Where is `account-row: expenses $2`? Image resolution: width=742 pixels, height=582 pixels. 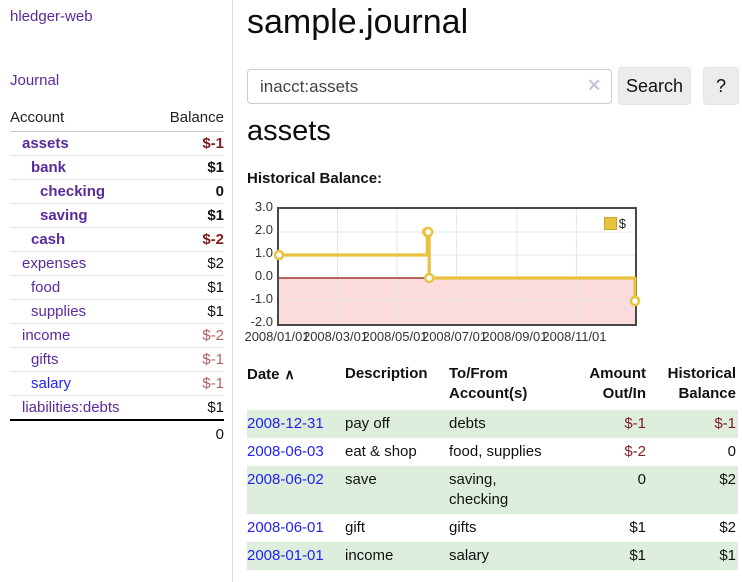
account-row: expenses $2 is located at coordinates (117, 263).